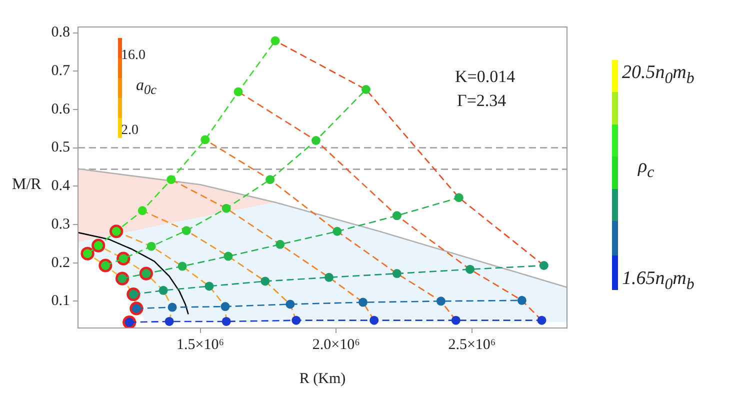 The image size is (750, 400). Describe the element at coordinates (322, 378) in the screenshot. I see `x-axis-title: R (Km)` at that location.